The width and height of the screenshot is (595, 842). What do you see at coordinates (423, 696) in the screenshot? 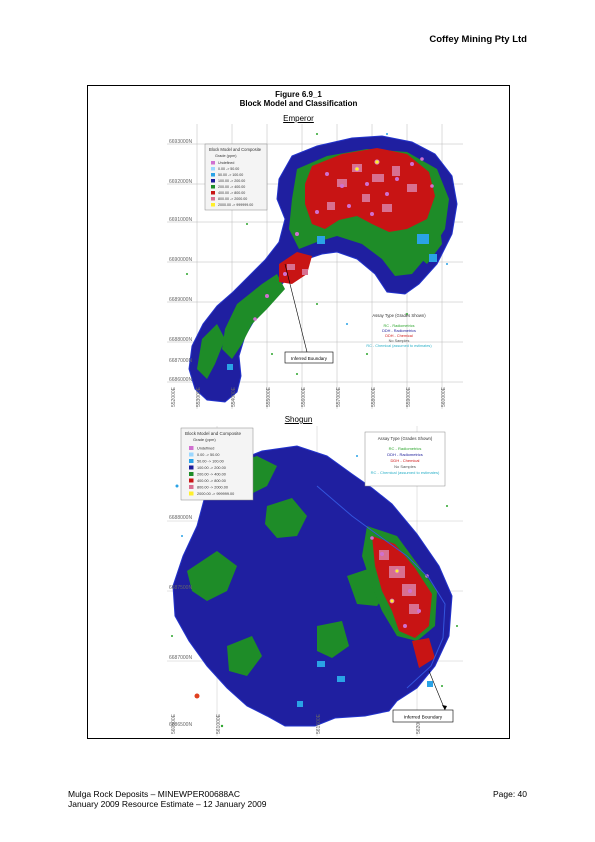
I see `shogun-boundary-callout: Inferred Boundary` at bounding box center [423, 696].